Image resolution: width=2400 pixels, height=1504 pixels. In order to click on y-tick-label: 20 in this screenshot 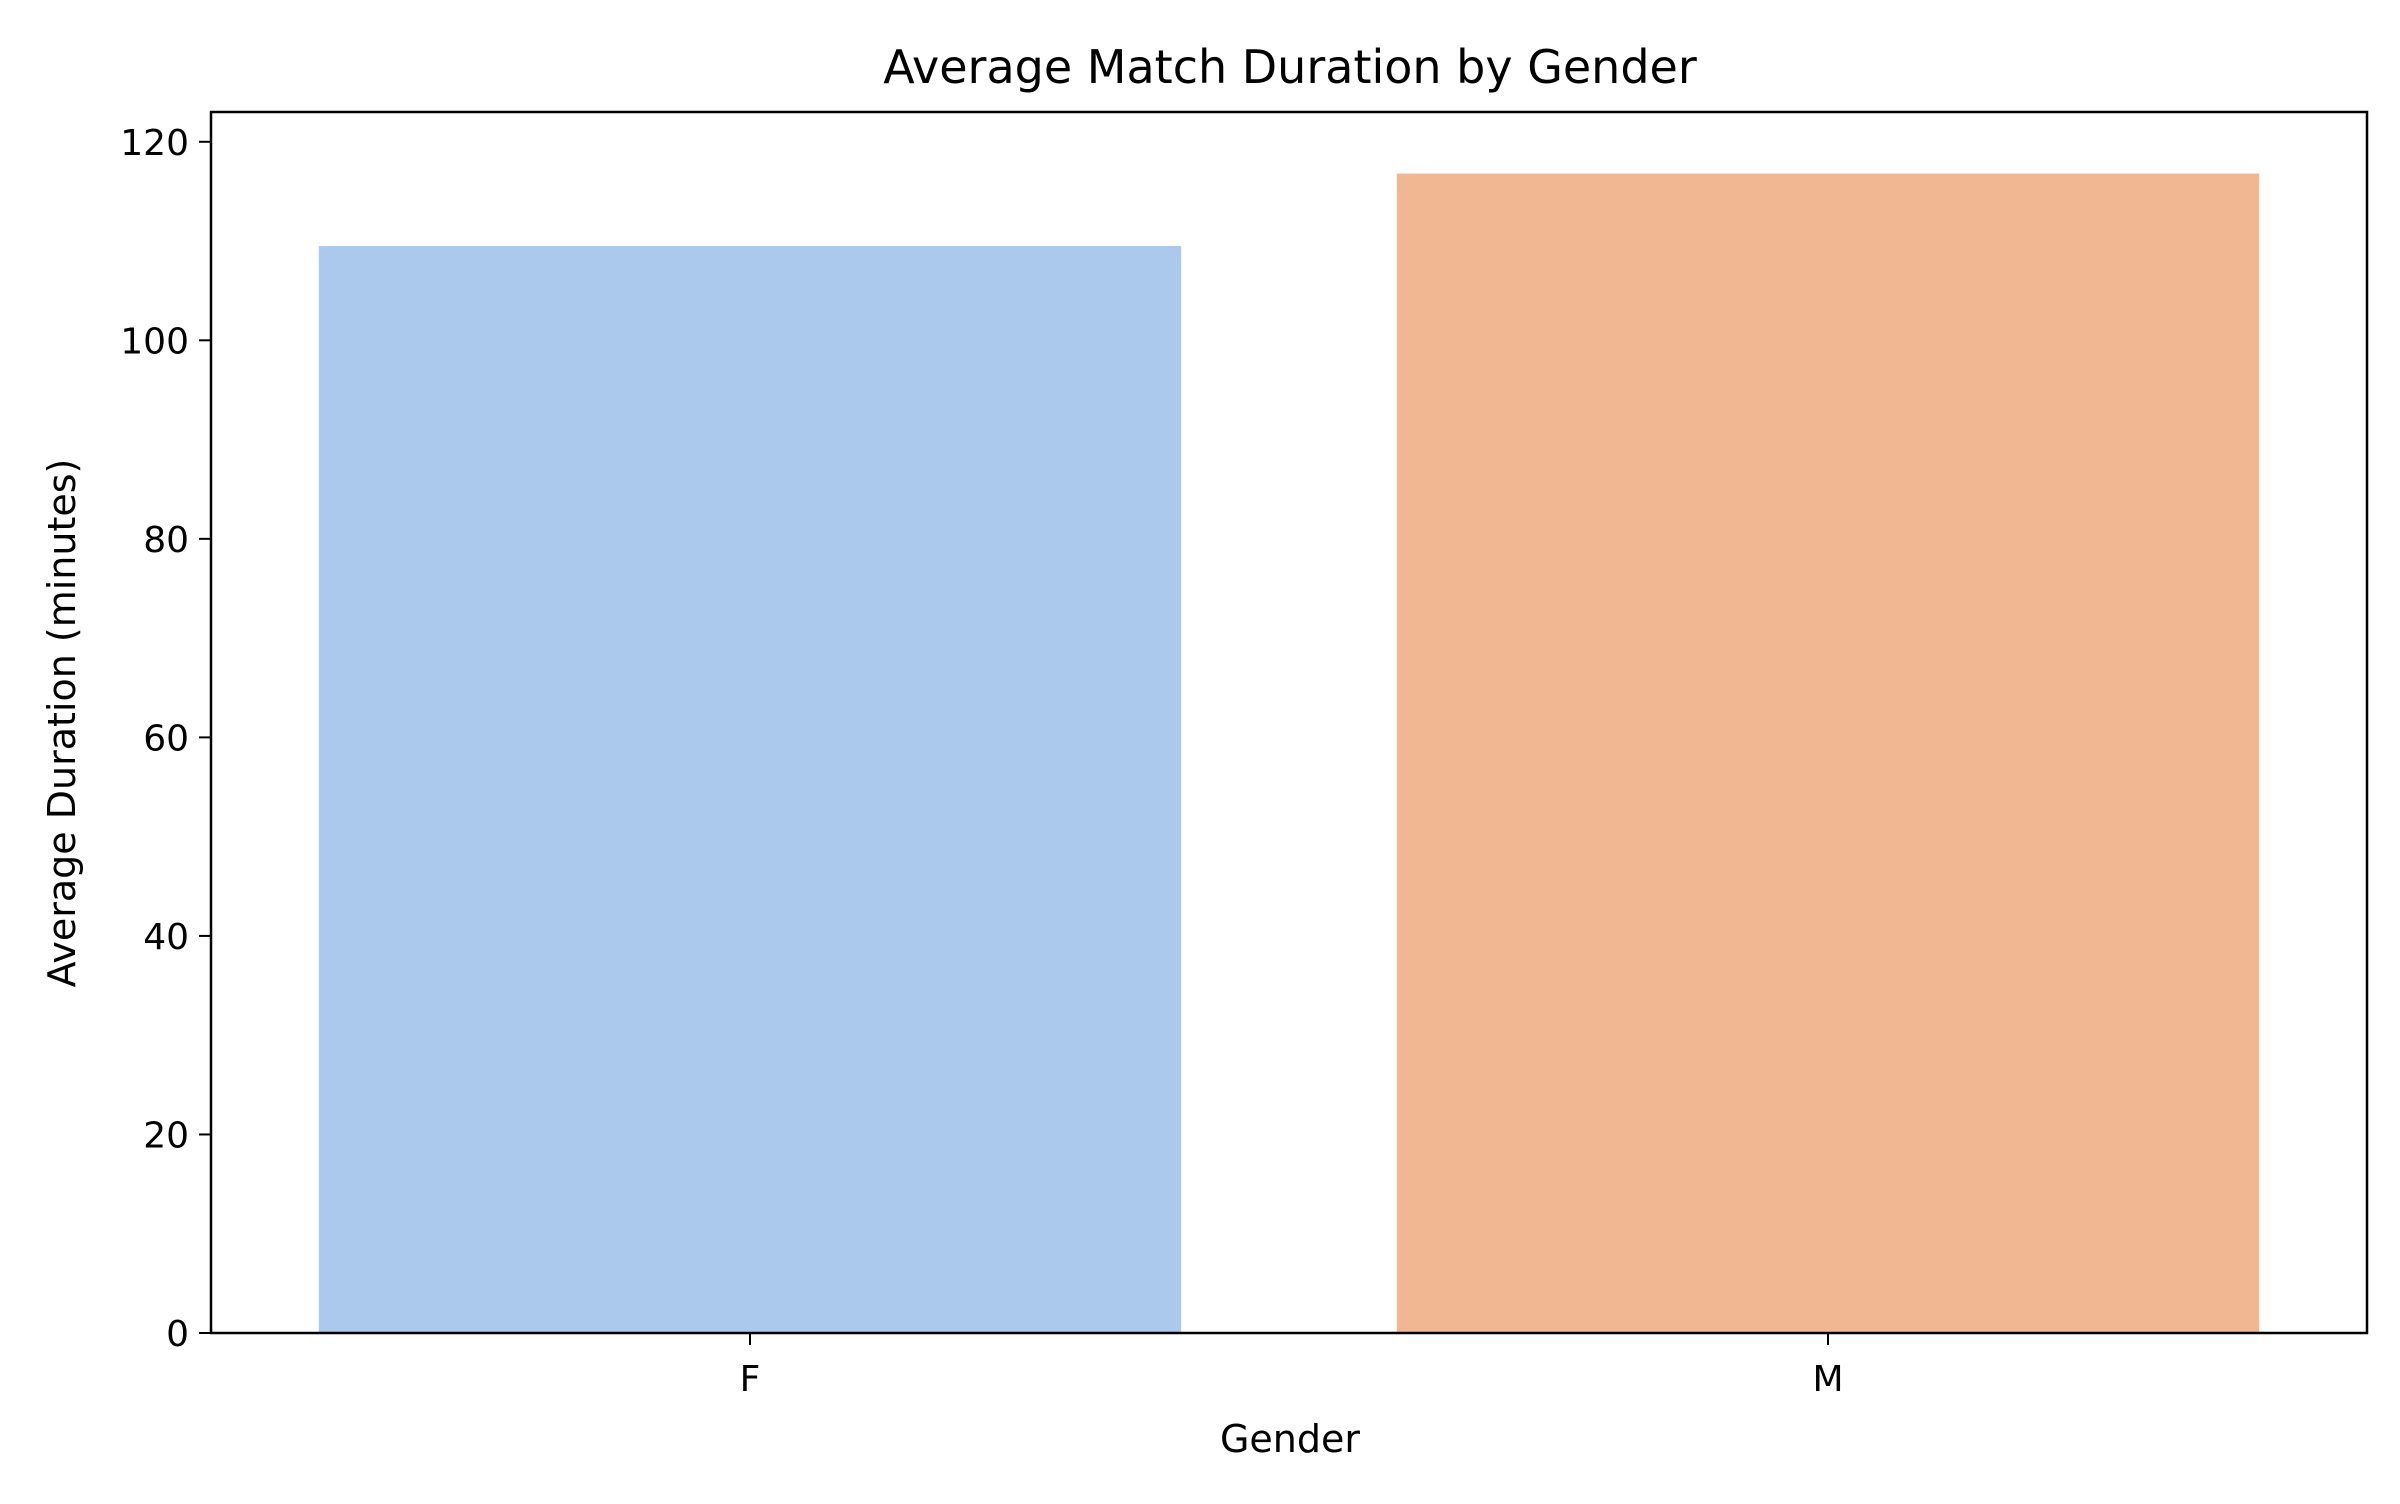, I will do `click(166, 1135)`.